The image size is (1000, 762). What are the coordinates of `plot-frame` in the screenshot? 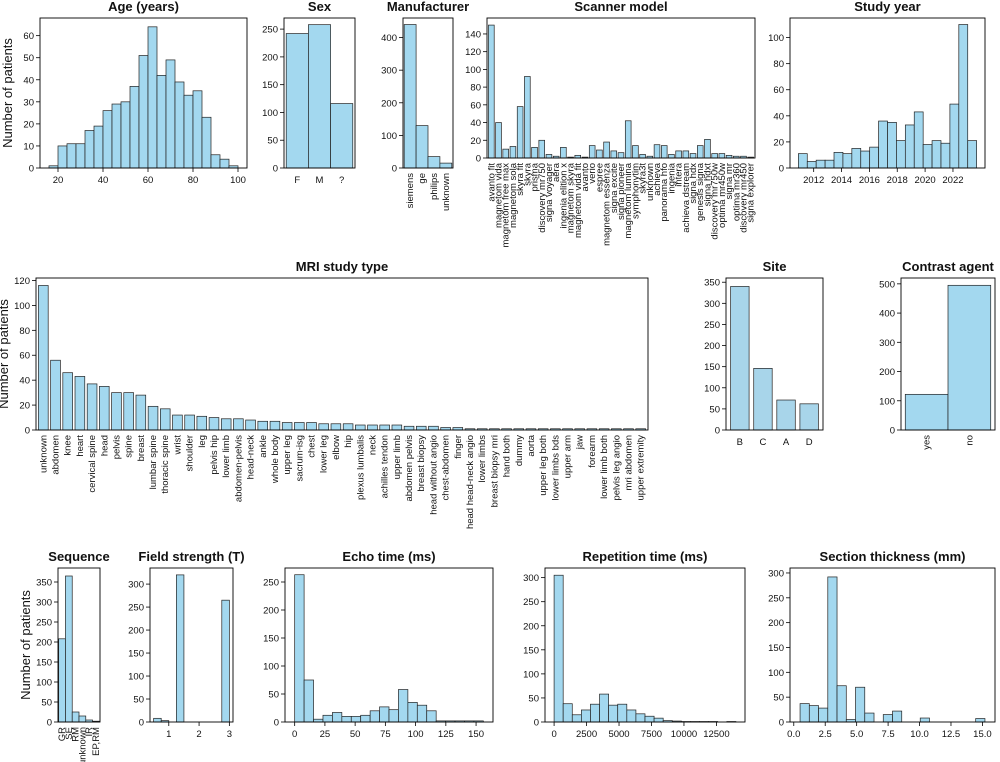 It's located at (319, 93).